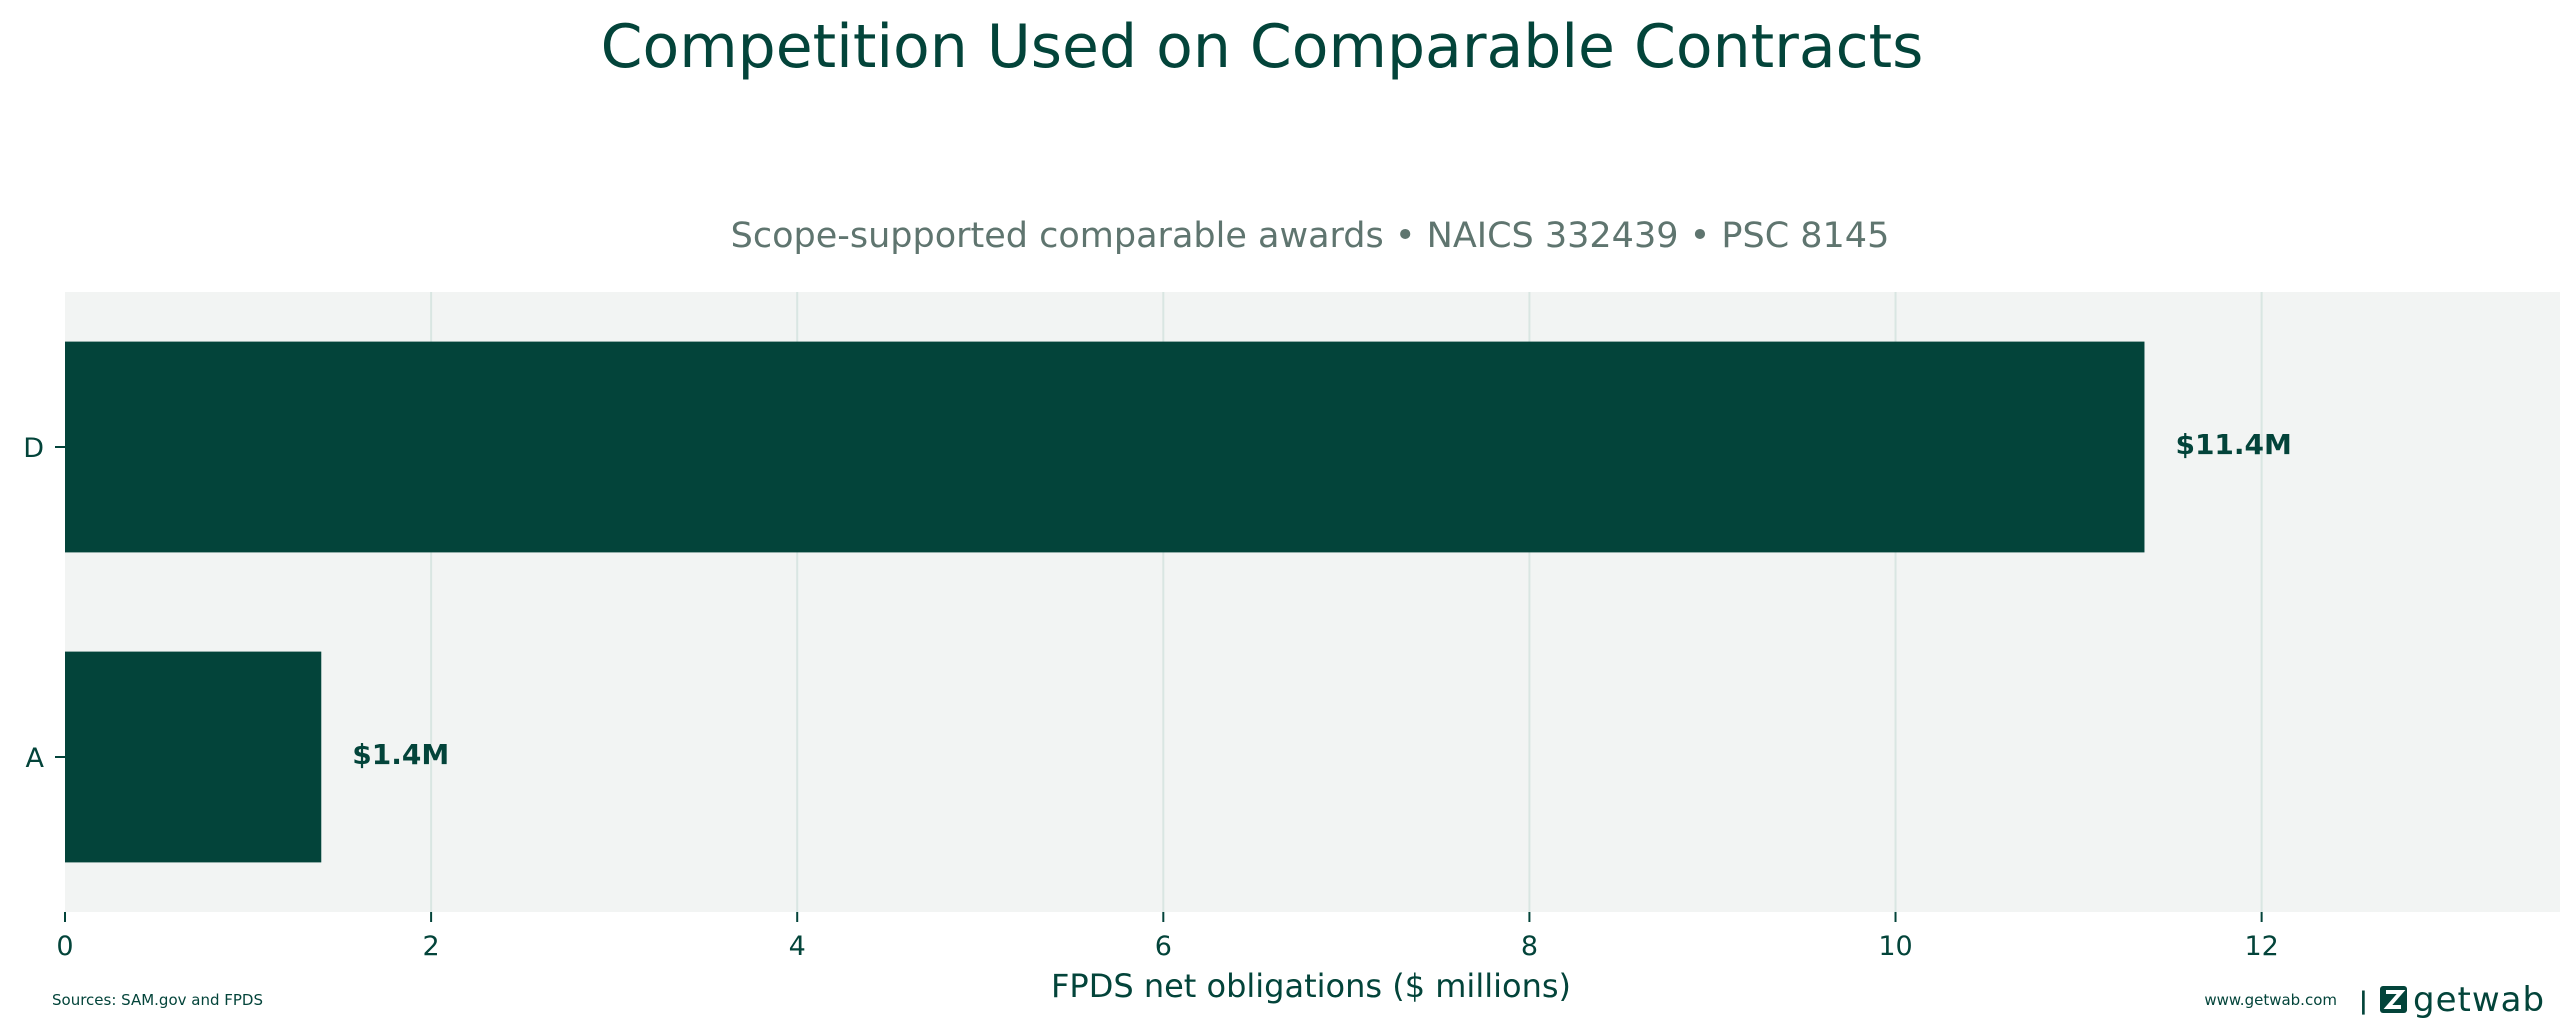 Image resolution: width=2565 pixels, height=1022 pixels. Describe the element at coordinates (2393, 999) in the screenshot. I see `getwab-logo-icon` at that location.